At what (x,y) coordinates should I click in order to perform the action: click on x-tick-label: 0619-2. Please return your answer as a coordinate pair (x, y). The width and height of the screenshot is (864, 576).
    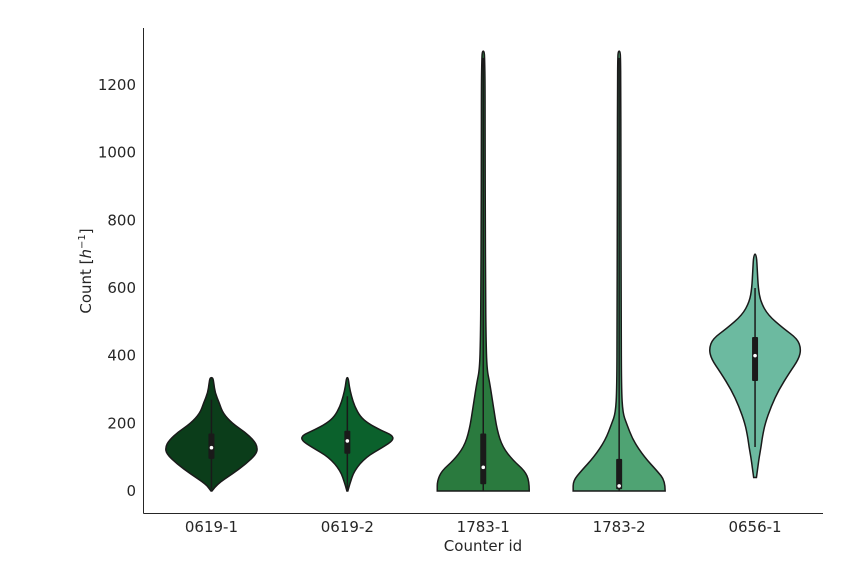
    Looking at the image, I should click on (347, 527).